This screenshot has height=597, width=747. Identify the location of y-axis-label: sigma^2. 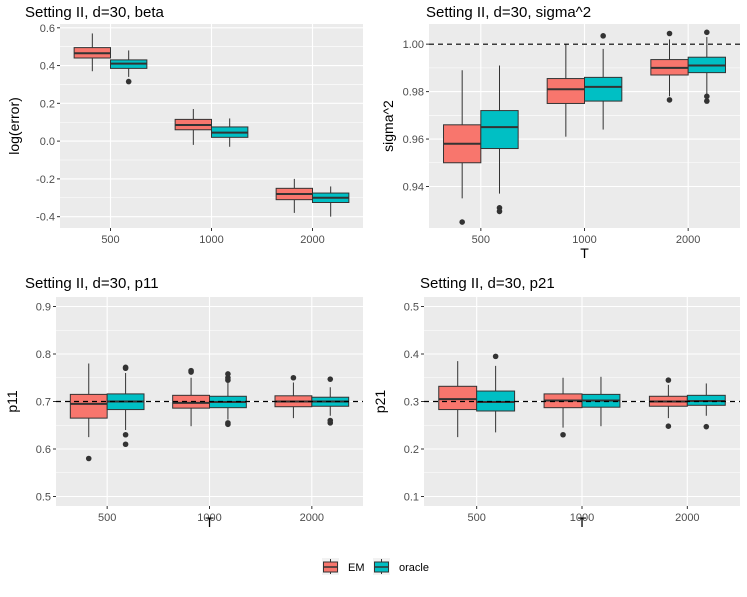
(388, 126).